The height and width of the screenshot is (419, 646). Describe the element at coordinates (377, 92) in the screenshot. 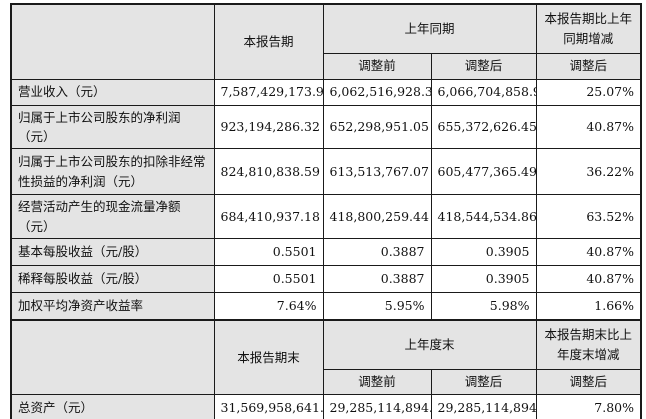

I see `cell-before-adjustment: 6,062,516,928.31` at that location.